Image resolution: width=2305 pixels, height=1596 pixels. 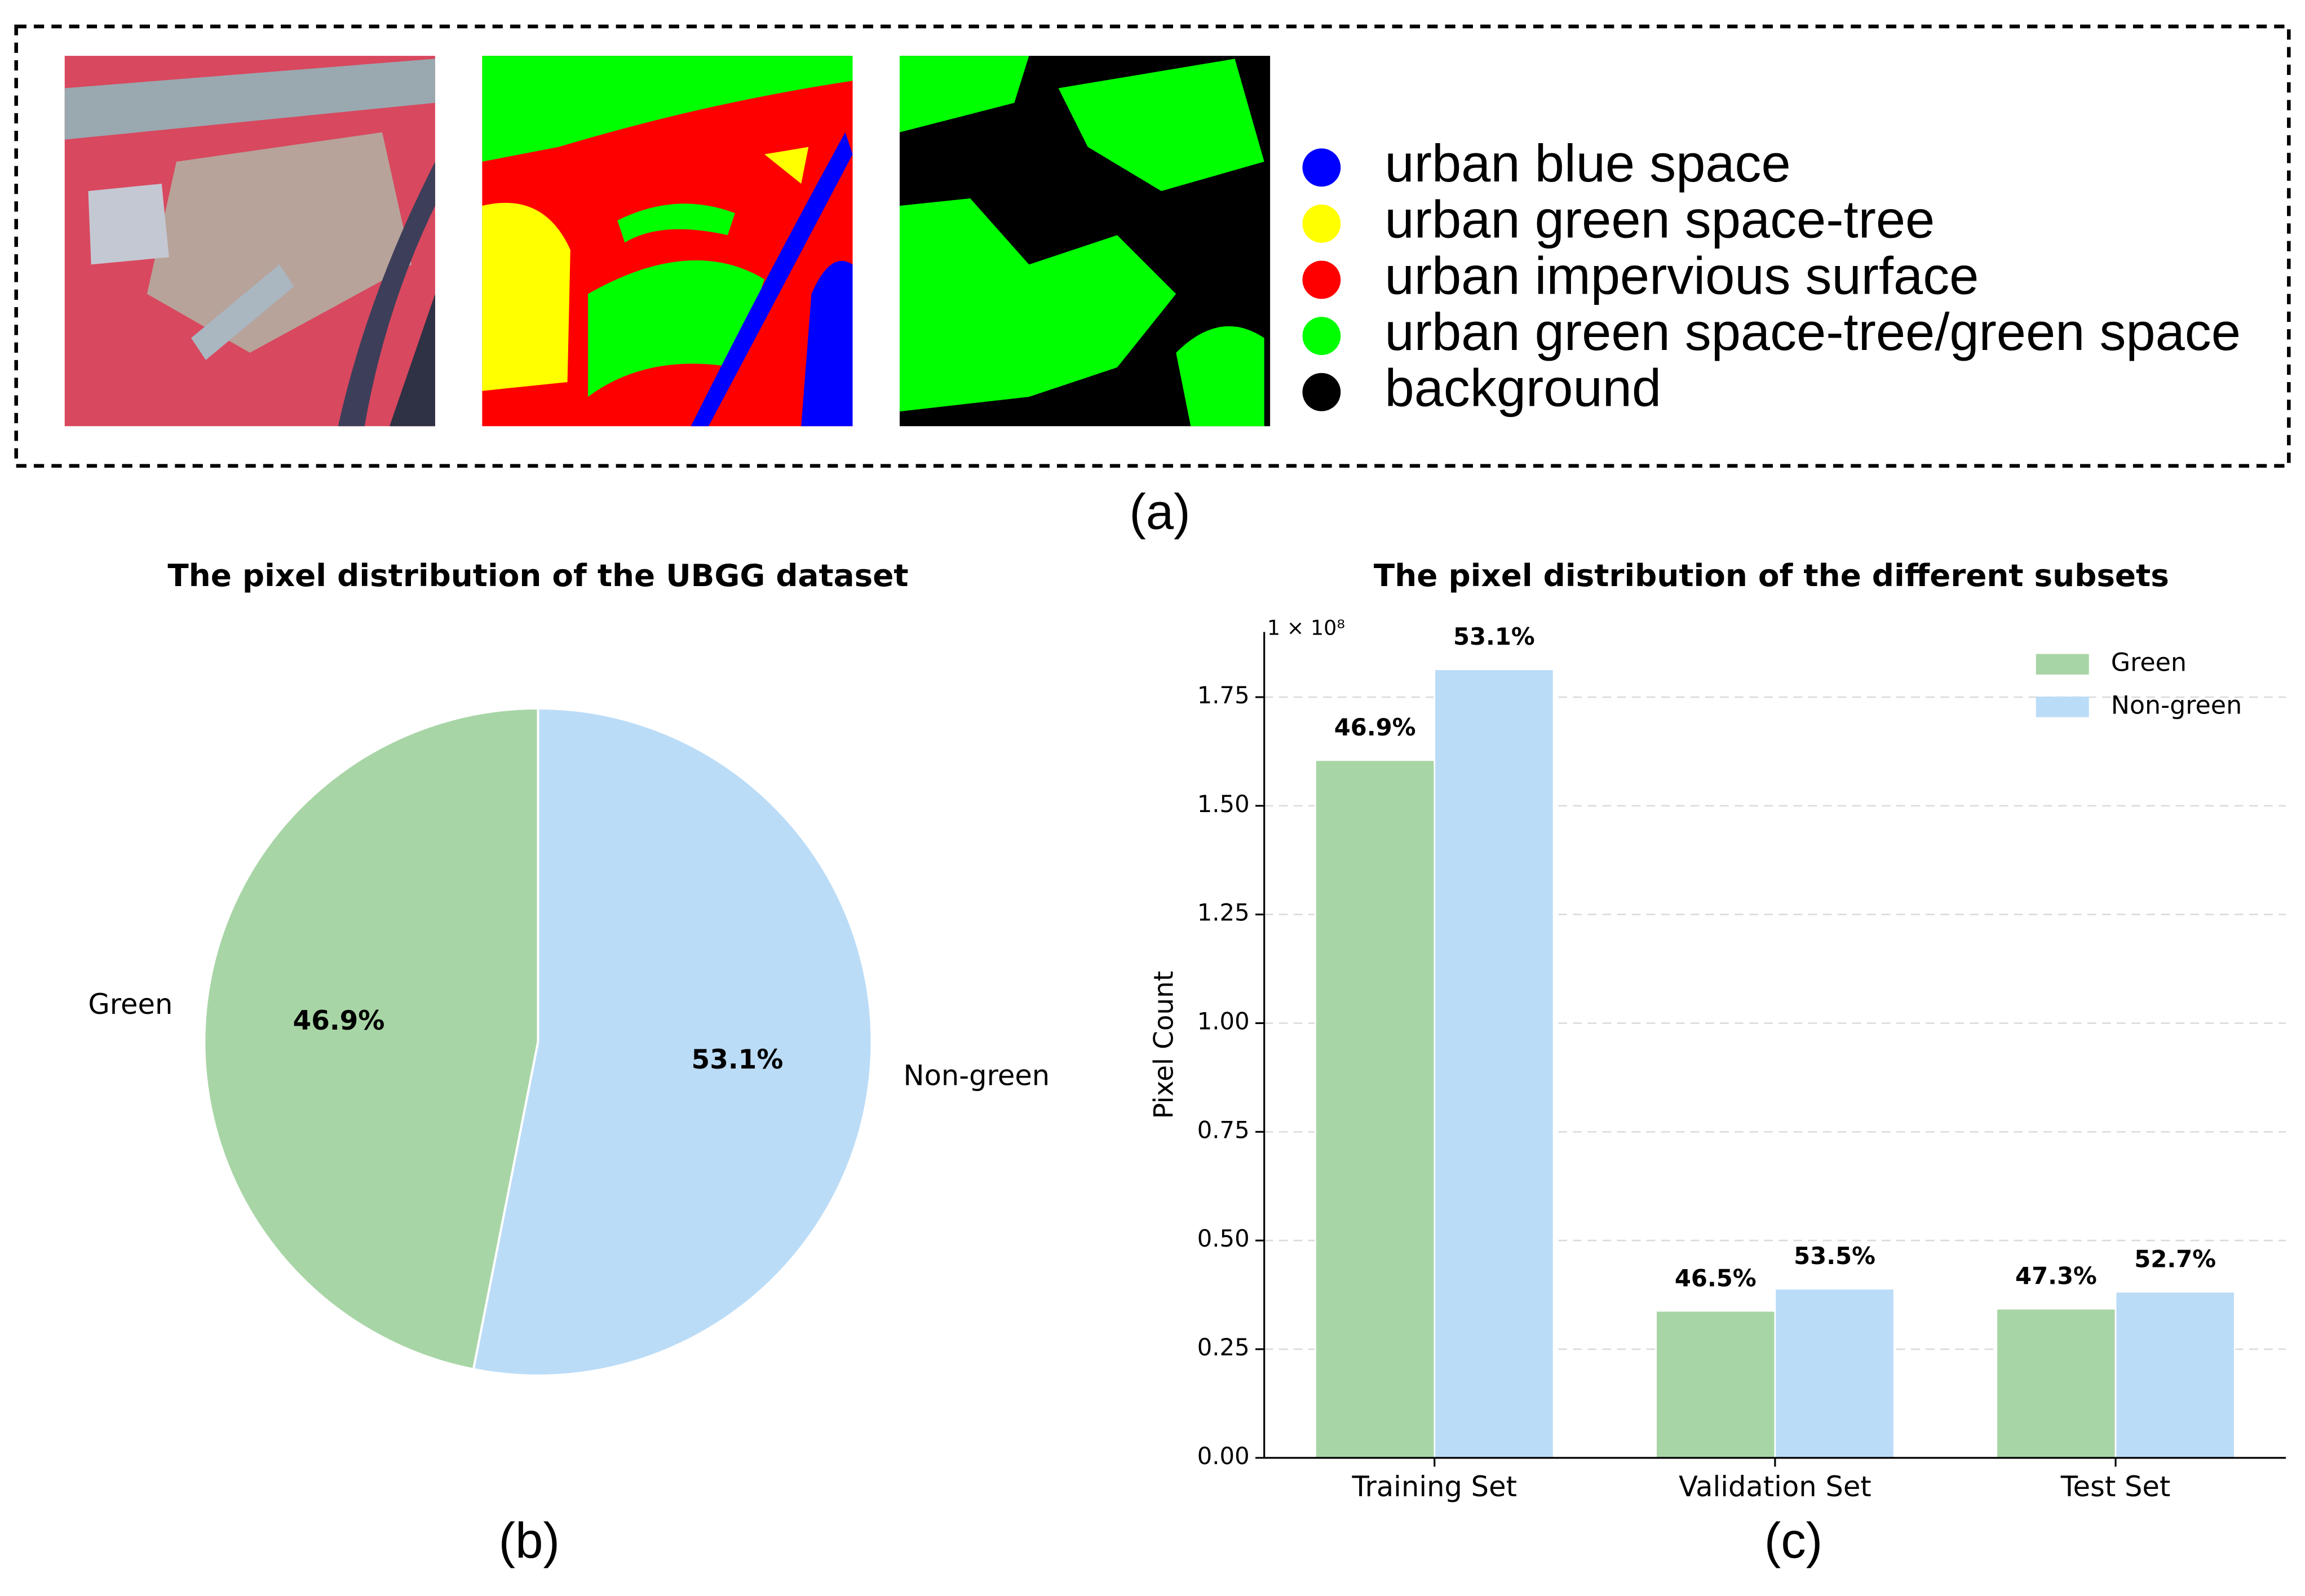 I want to click on y-tick-label: 1.75, so click(x=1223, y=695).